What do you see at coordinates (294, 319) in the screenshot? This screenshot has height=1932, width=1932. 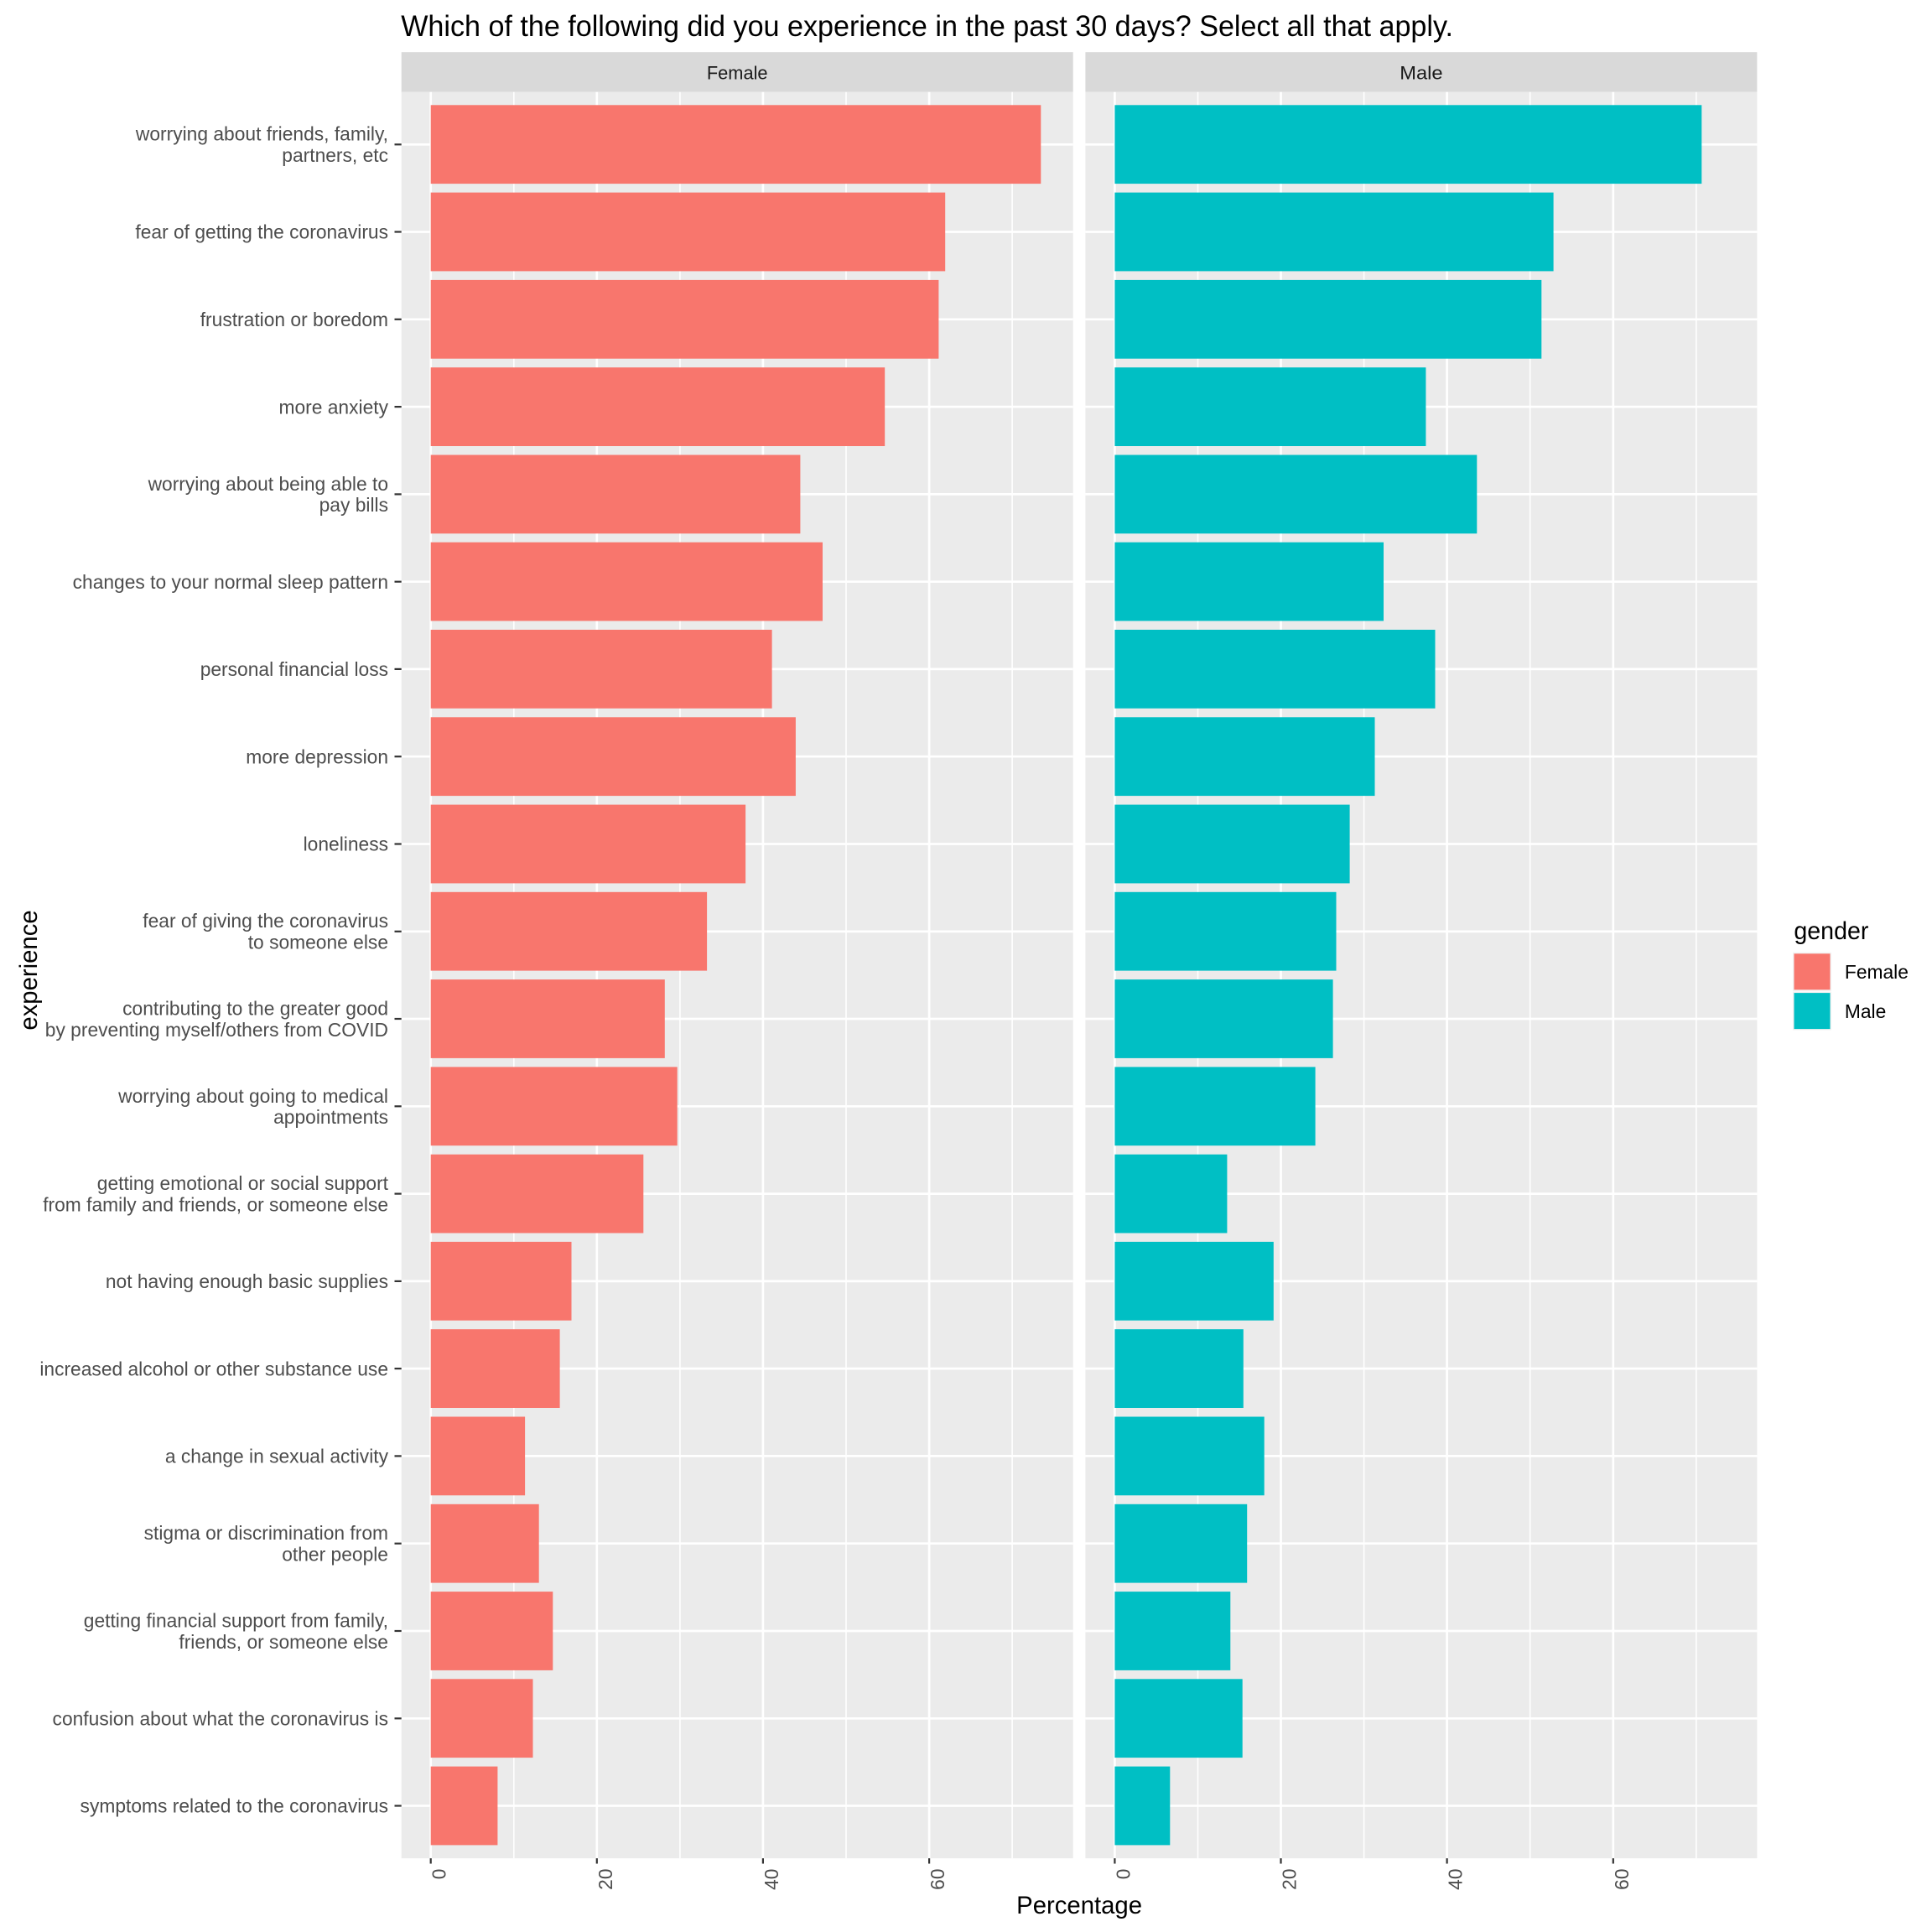 I see `svg-text: frustration or boredom` at bounding box center [294, 319].